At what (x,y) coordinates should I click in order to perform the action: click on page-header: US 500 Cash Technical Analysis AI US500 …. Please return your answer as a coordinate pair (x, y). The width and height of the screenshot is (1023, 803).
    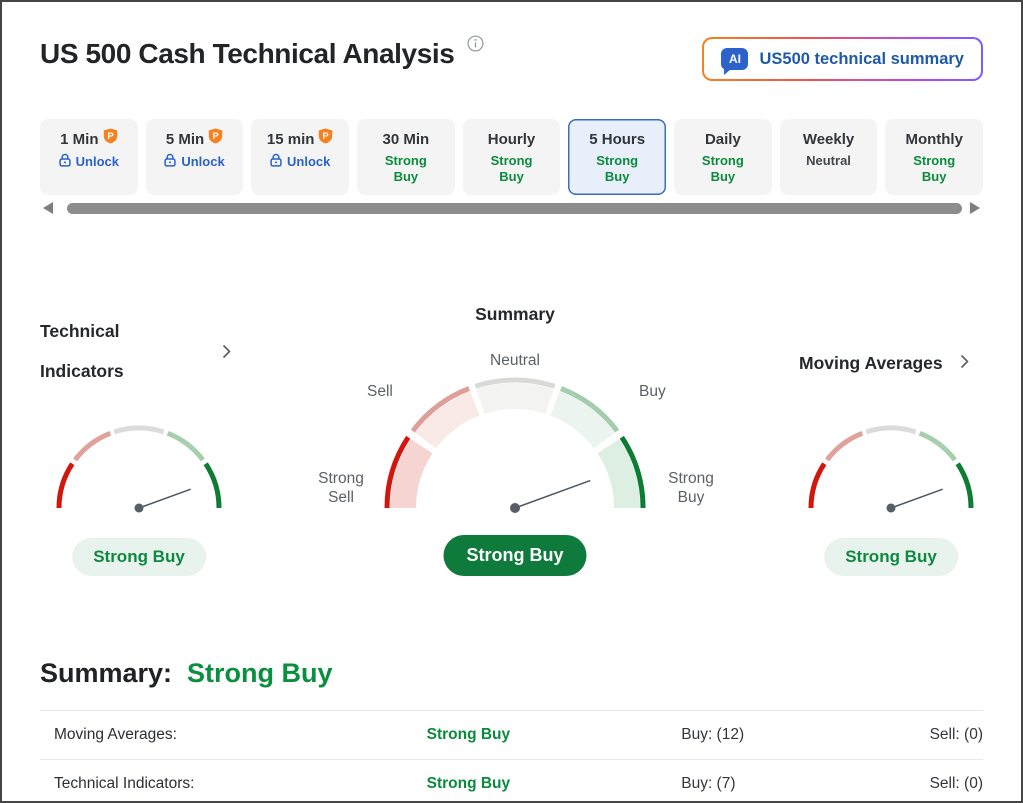
    Looking at the image, I should click on (511, 60).